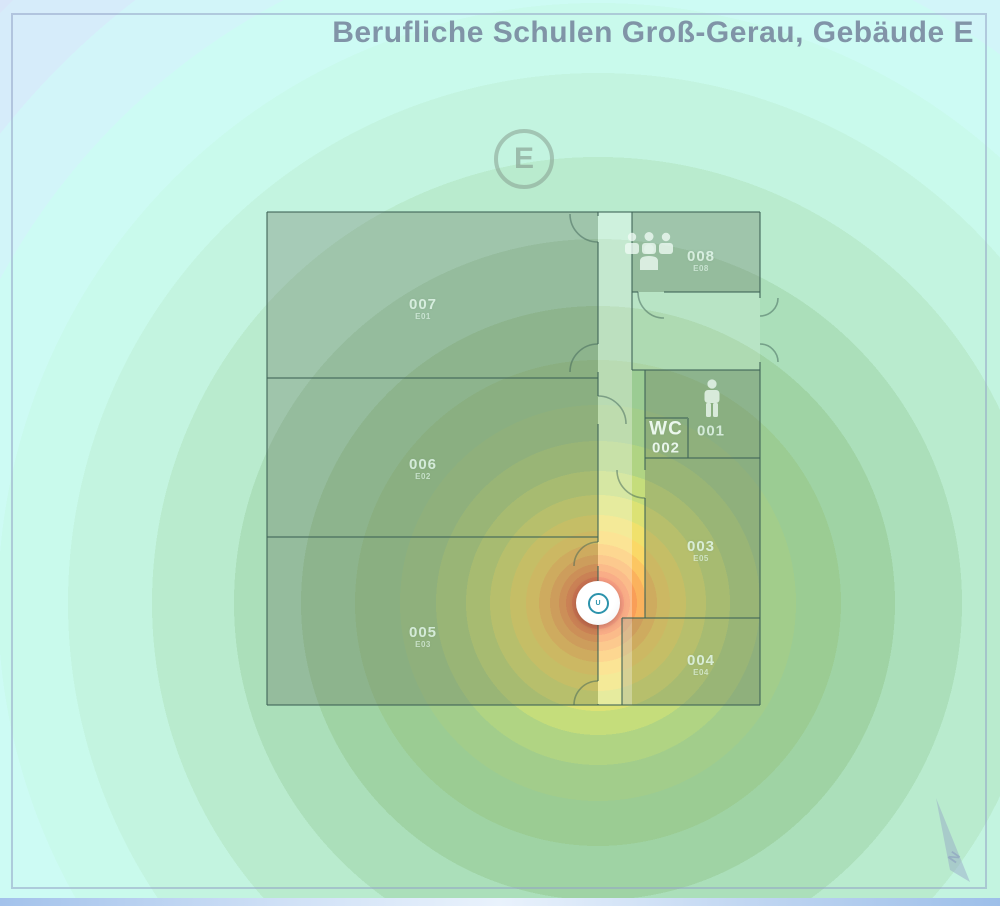 This screenshot has width=1000, height=906. What do you see at coordinates (701, 660) in the screenshot?
I see `room-004-number: 004` at bounding box center [701, 660].